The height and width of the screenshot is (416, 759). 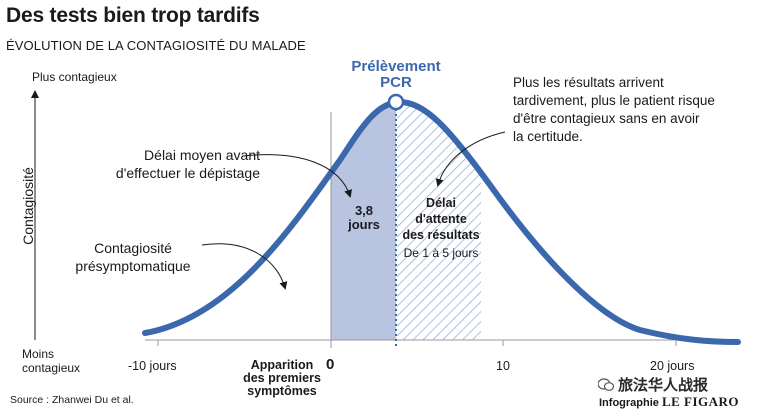 I want to click on pcr-label: Prélèvement PCR, so click(x=396, y=75).